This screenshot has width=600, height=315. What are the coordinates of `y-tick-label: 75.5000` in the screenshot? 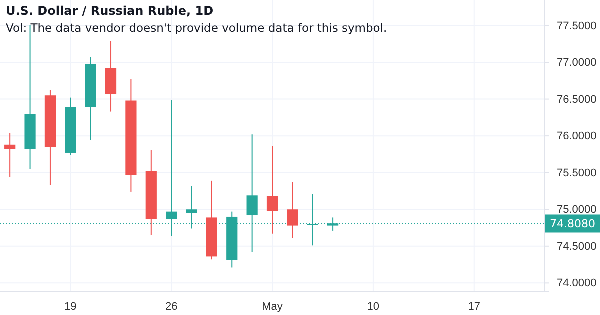 It's located at (577, 173).